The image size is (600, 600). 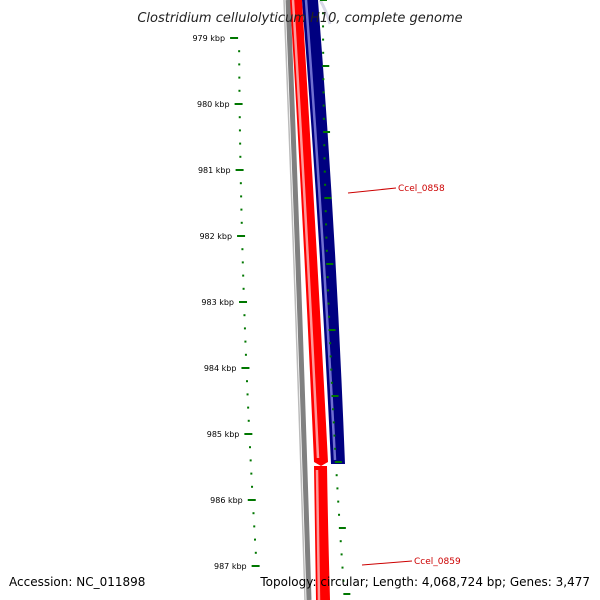 I want to click on ruler-tick-label: 979 kbp, so click(x=208, y=38).